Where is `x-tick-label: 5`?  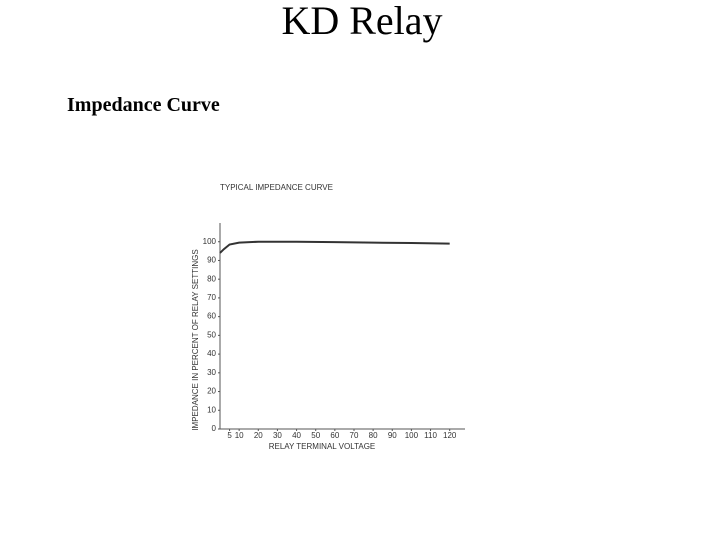 x-tick-label: 5 is located at coordinates (229, 435).